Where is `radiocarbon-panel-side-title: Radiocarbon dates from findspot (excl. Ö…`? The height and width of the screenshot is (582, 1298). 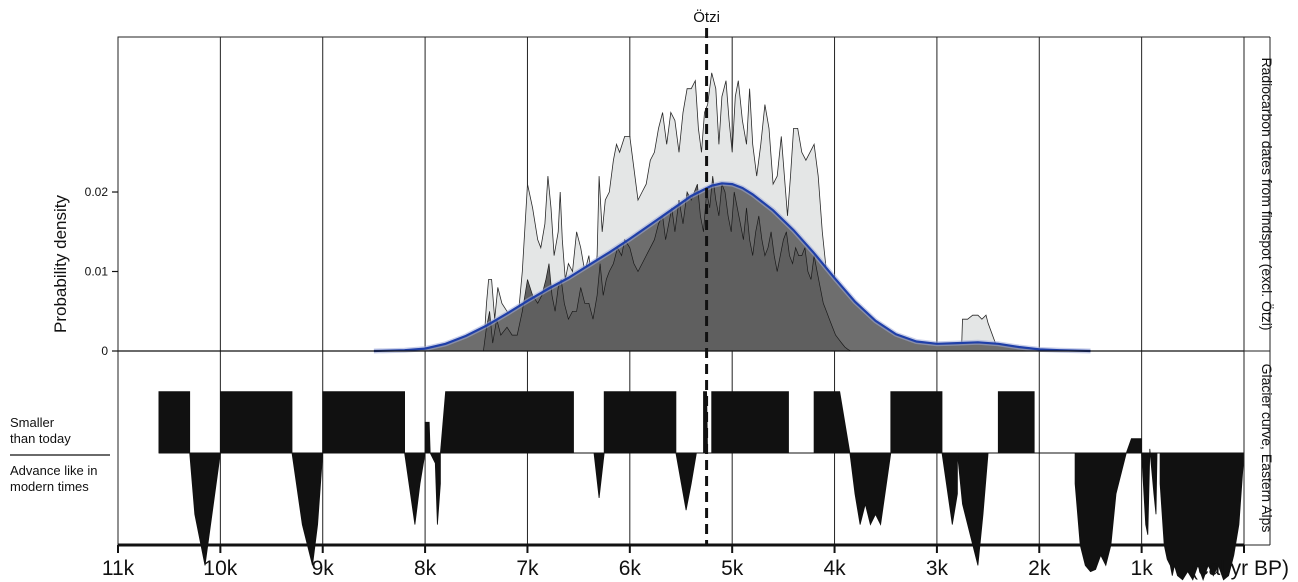 radiocarbon-panel-side-title: Radiocarbon dates from findspot (excl. Ö… is located at coordinates (1267, 193).